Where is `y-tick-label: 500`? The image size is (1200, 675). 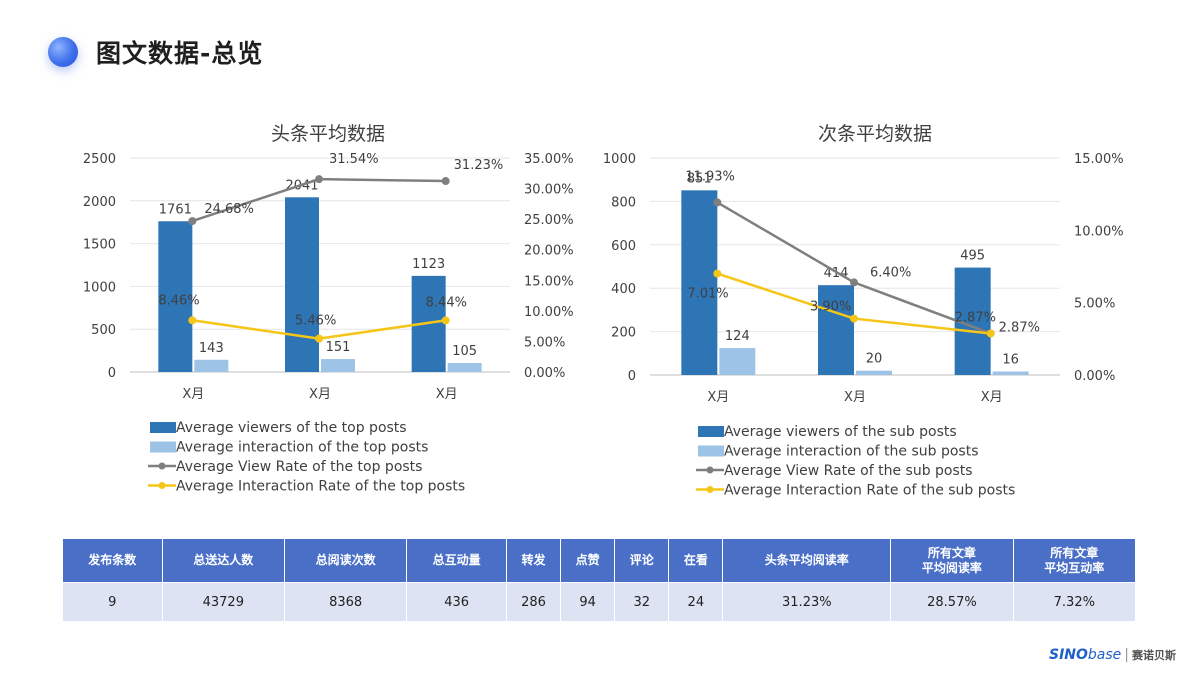
y-tick-label: 500 is located at coordinates (103, 330).